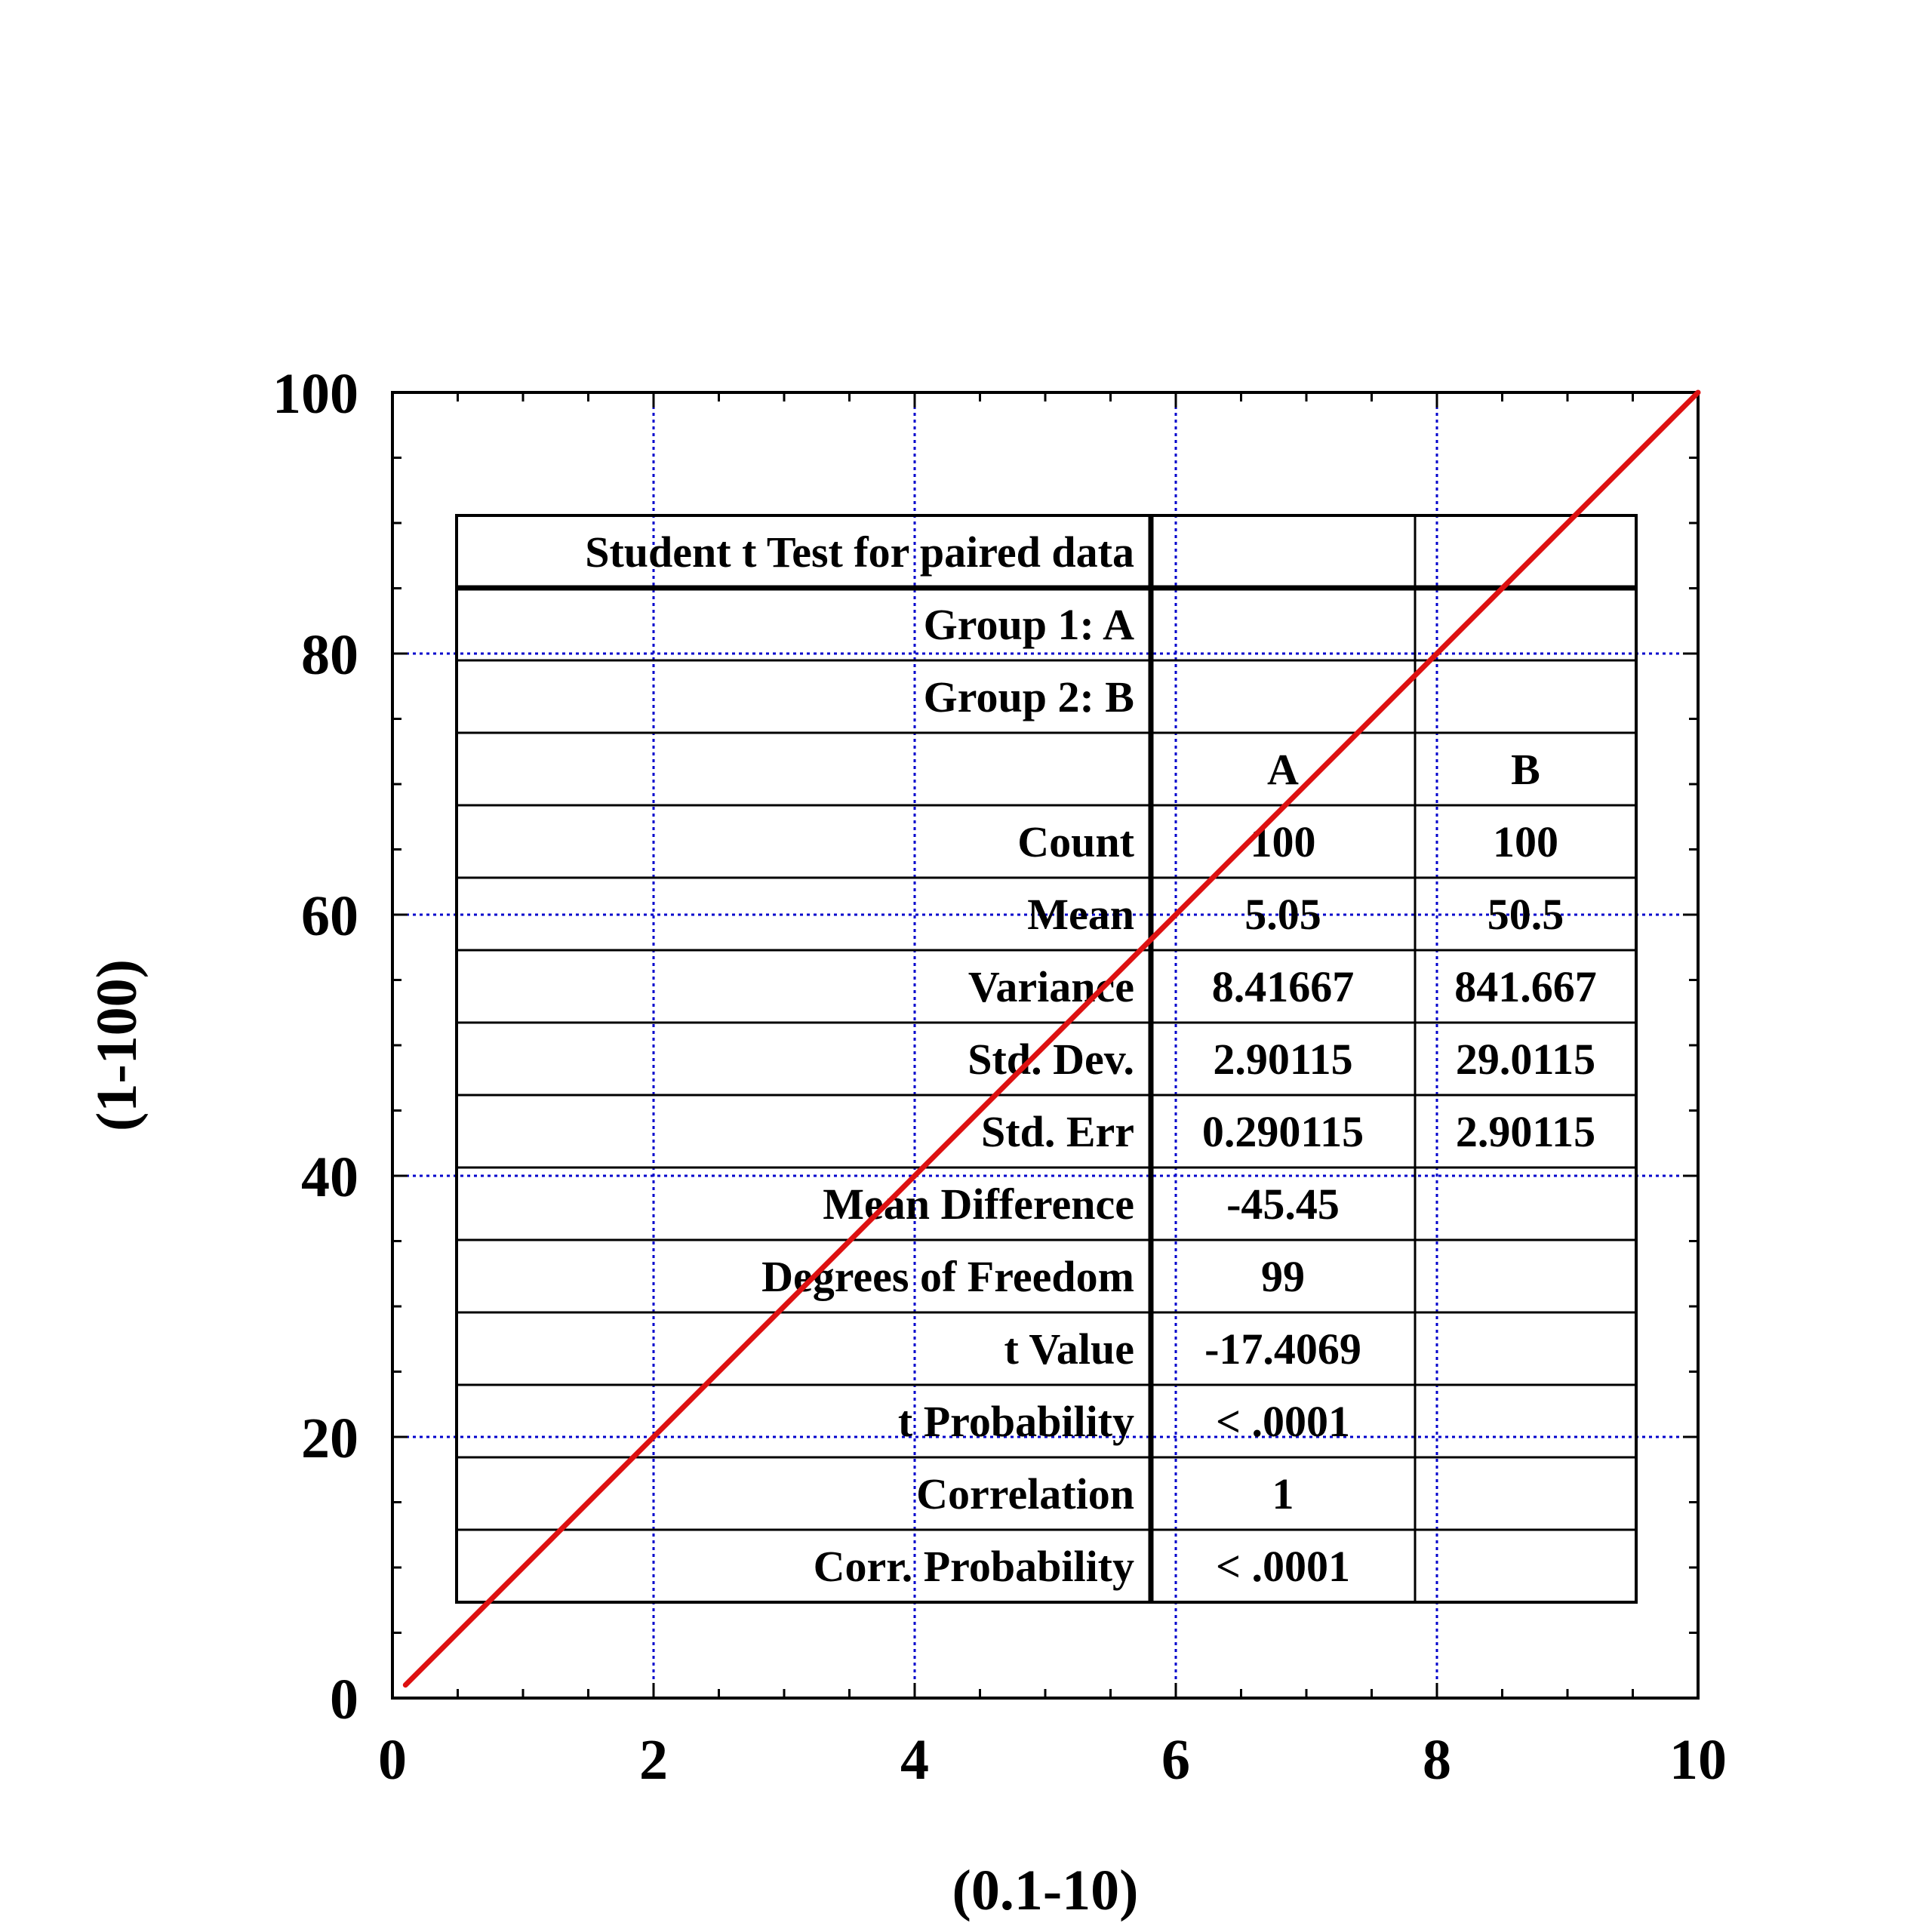  I want to click on table-cell-b: 100, so click(1525, 841).